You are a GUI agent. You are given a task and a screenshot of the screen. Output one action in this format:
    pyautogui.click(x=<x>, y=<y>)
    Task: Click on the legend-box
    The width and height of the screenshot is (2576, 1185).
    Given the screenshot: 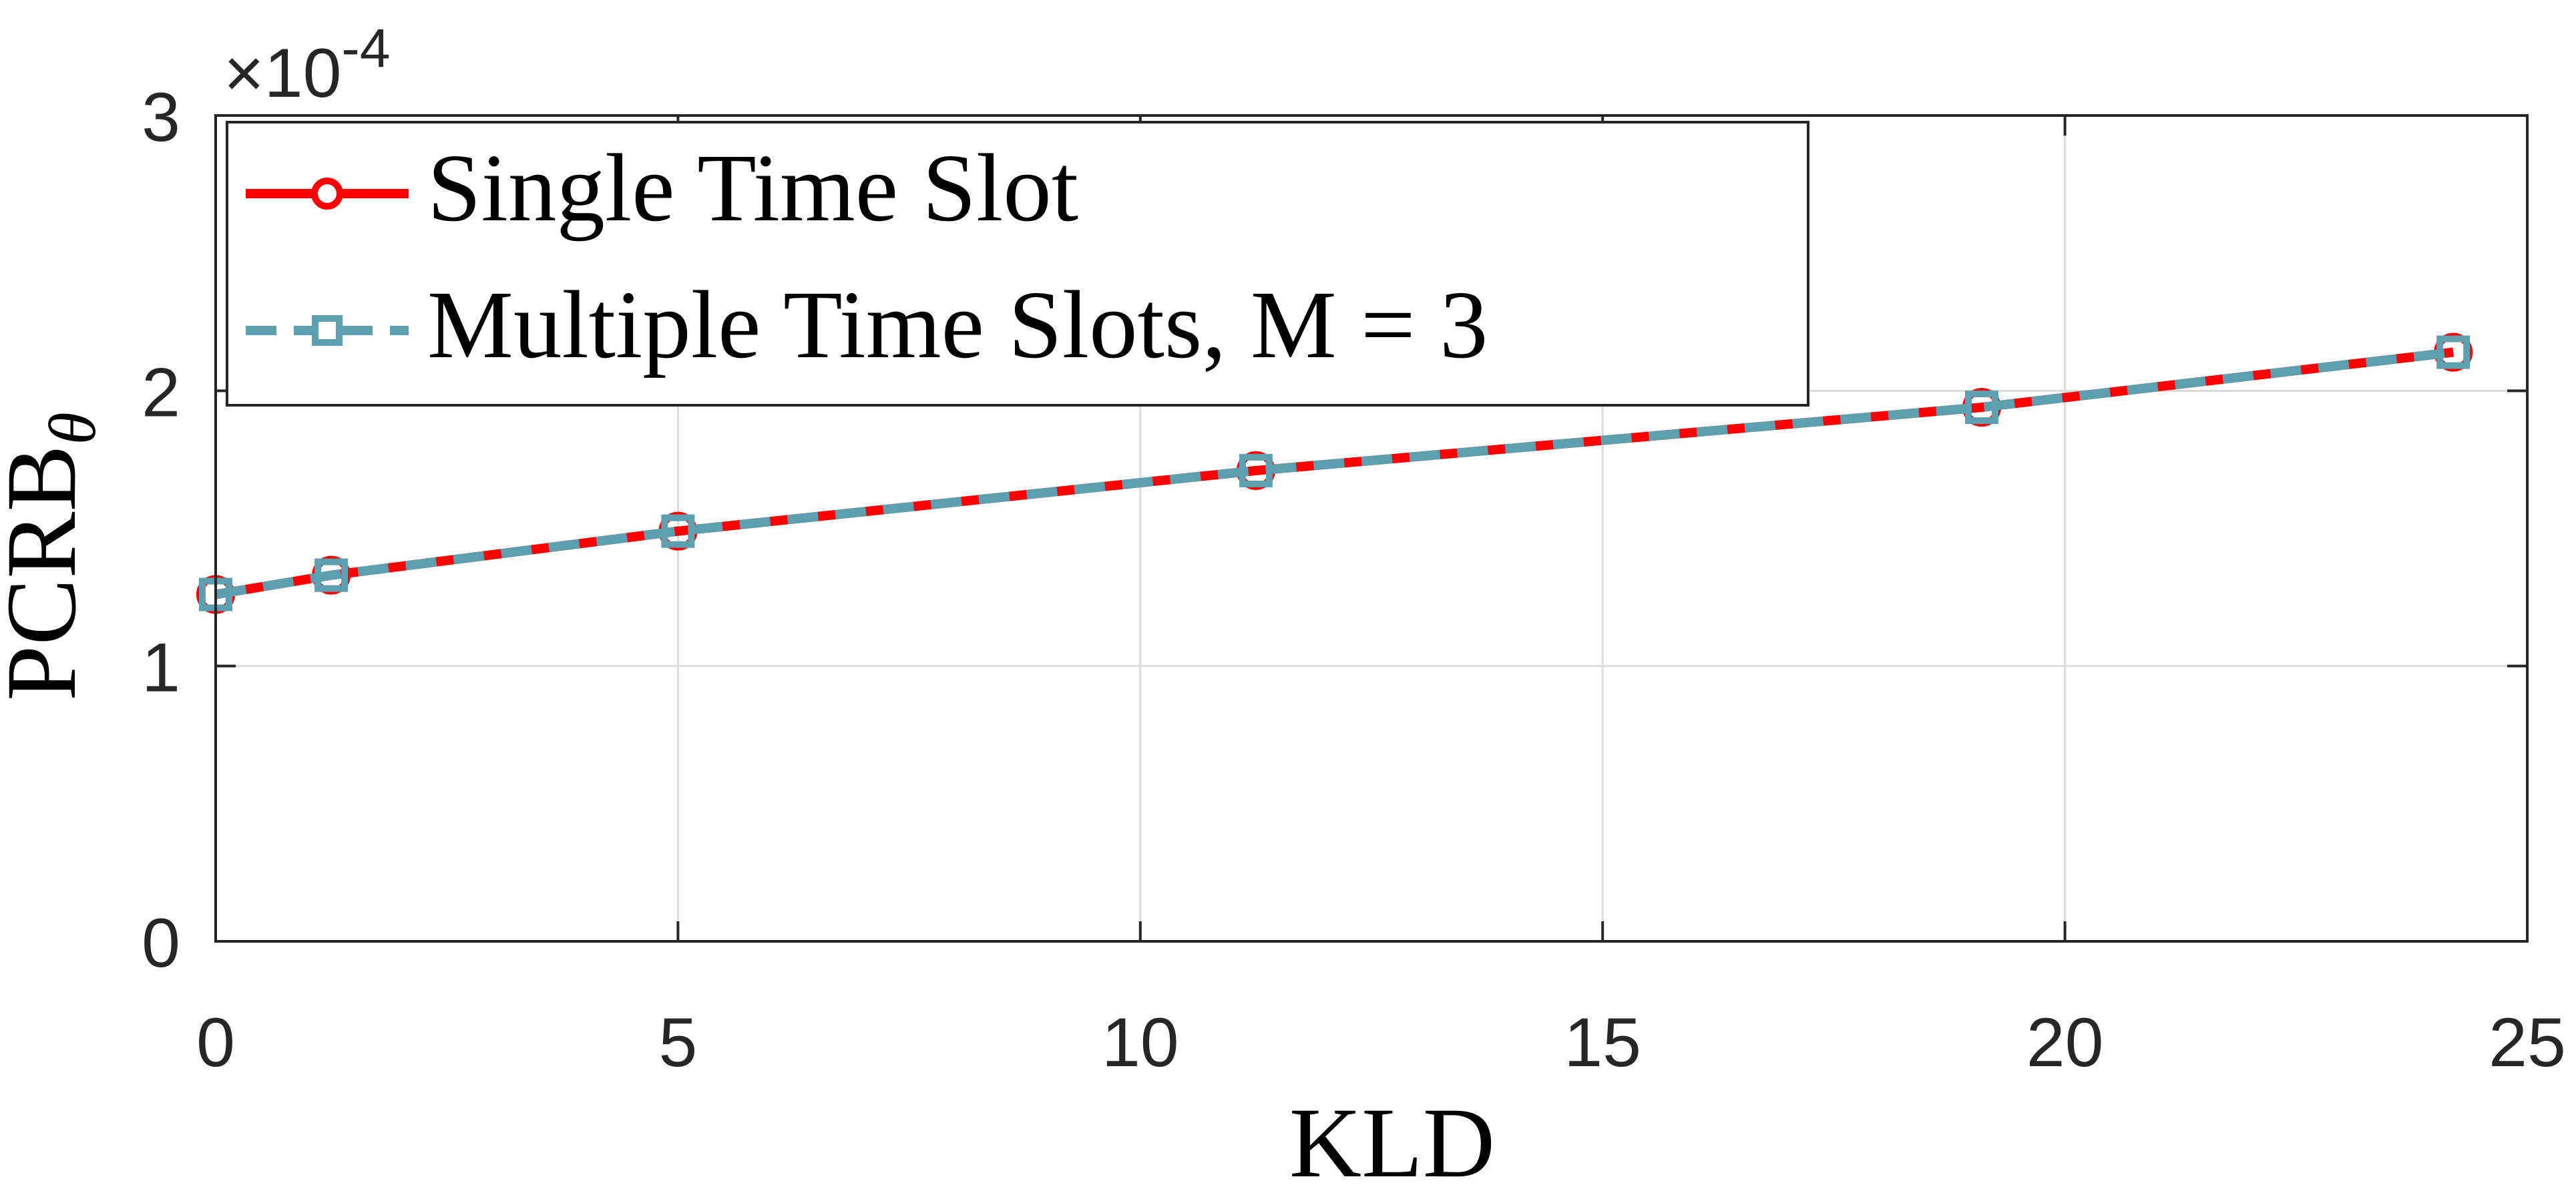 What is the action you would take?
    pyautogui.click(x=1017, y=264)
    